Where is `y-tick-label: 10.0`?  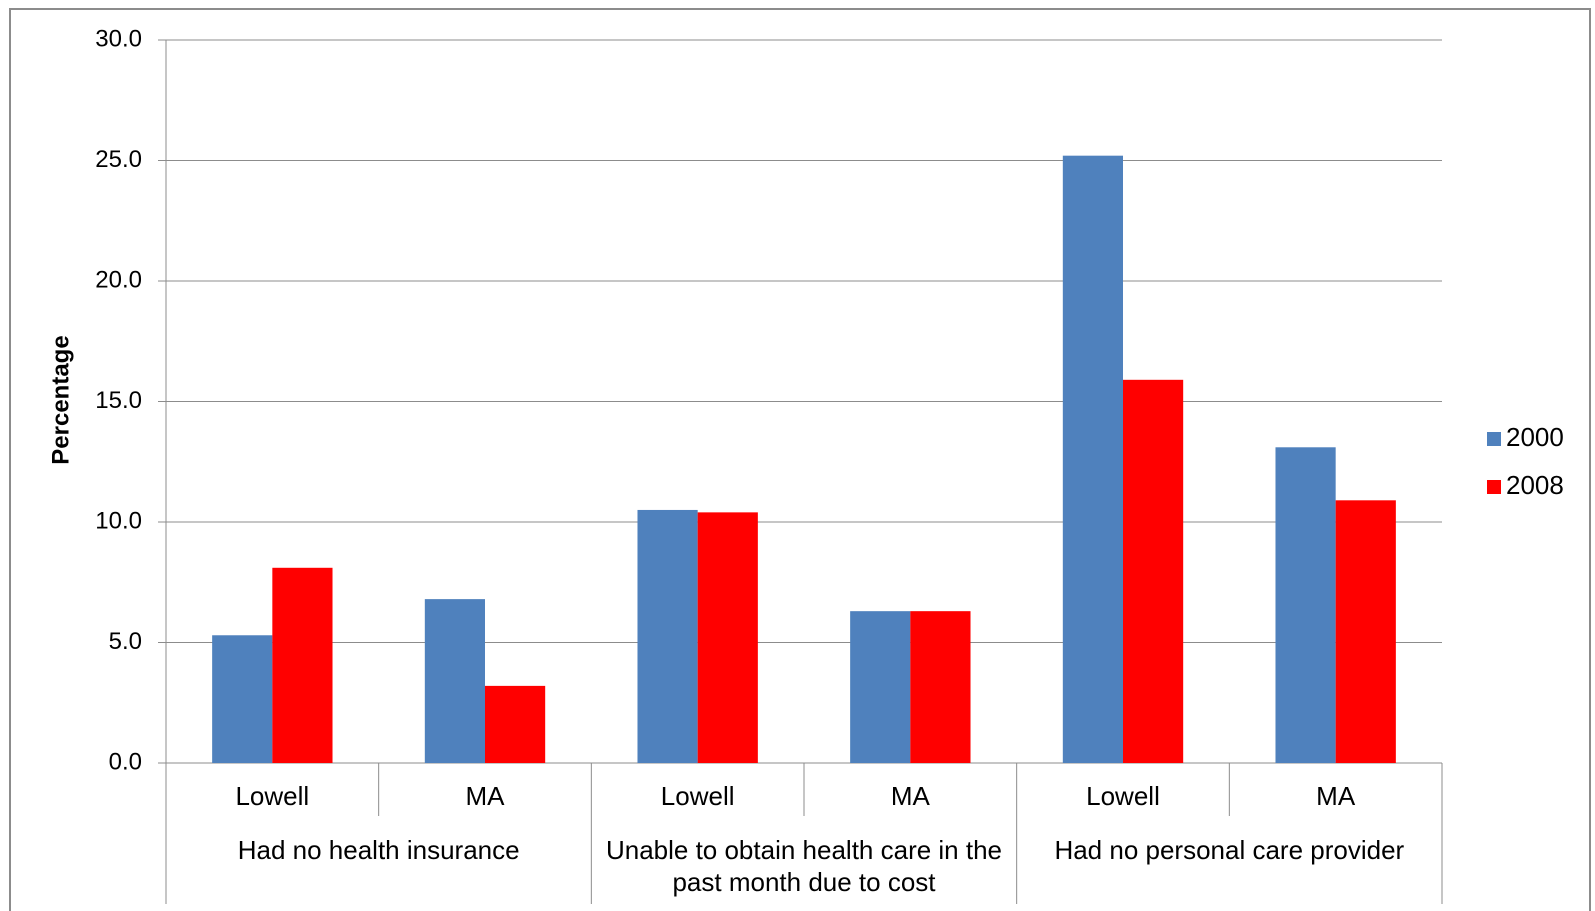
y-tick-label: 10.0 is located at coordinates (118, 520).